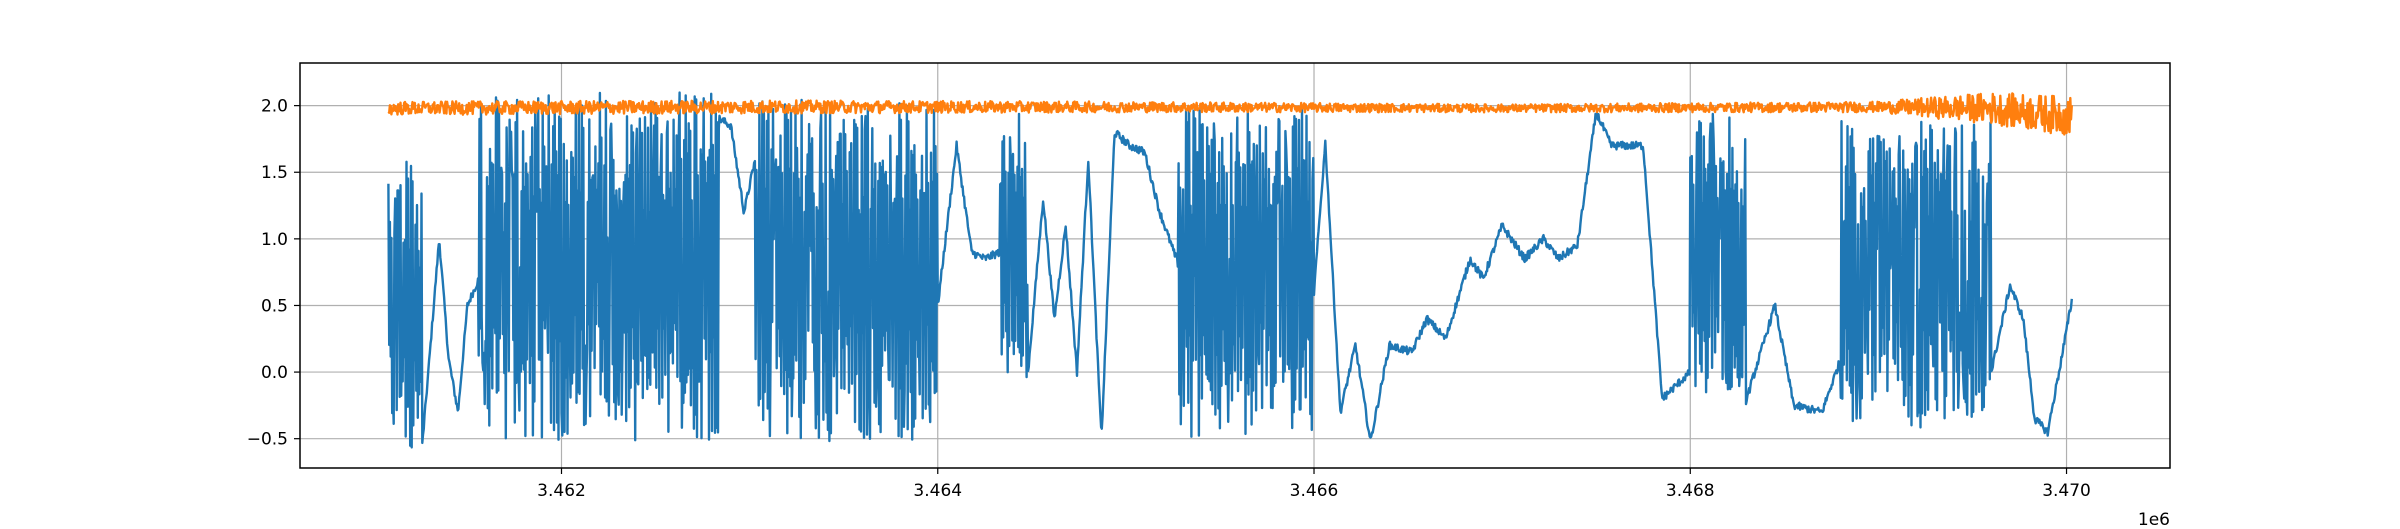 The height and width of the screenshot is (529, 2400). What do you see at coordinates (561, 491) in the screenshot?
I see `x-tick-label: 3.462` at bounding box center [561, 491].